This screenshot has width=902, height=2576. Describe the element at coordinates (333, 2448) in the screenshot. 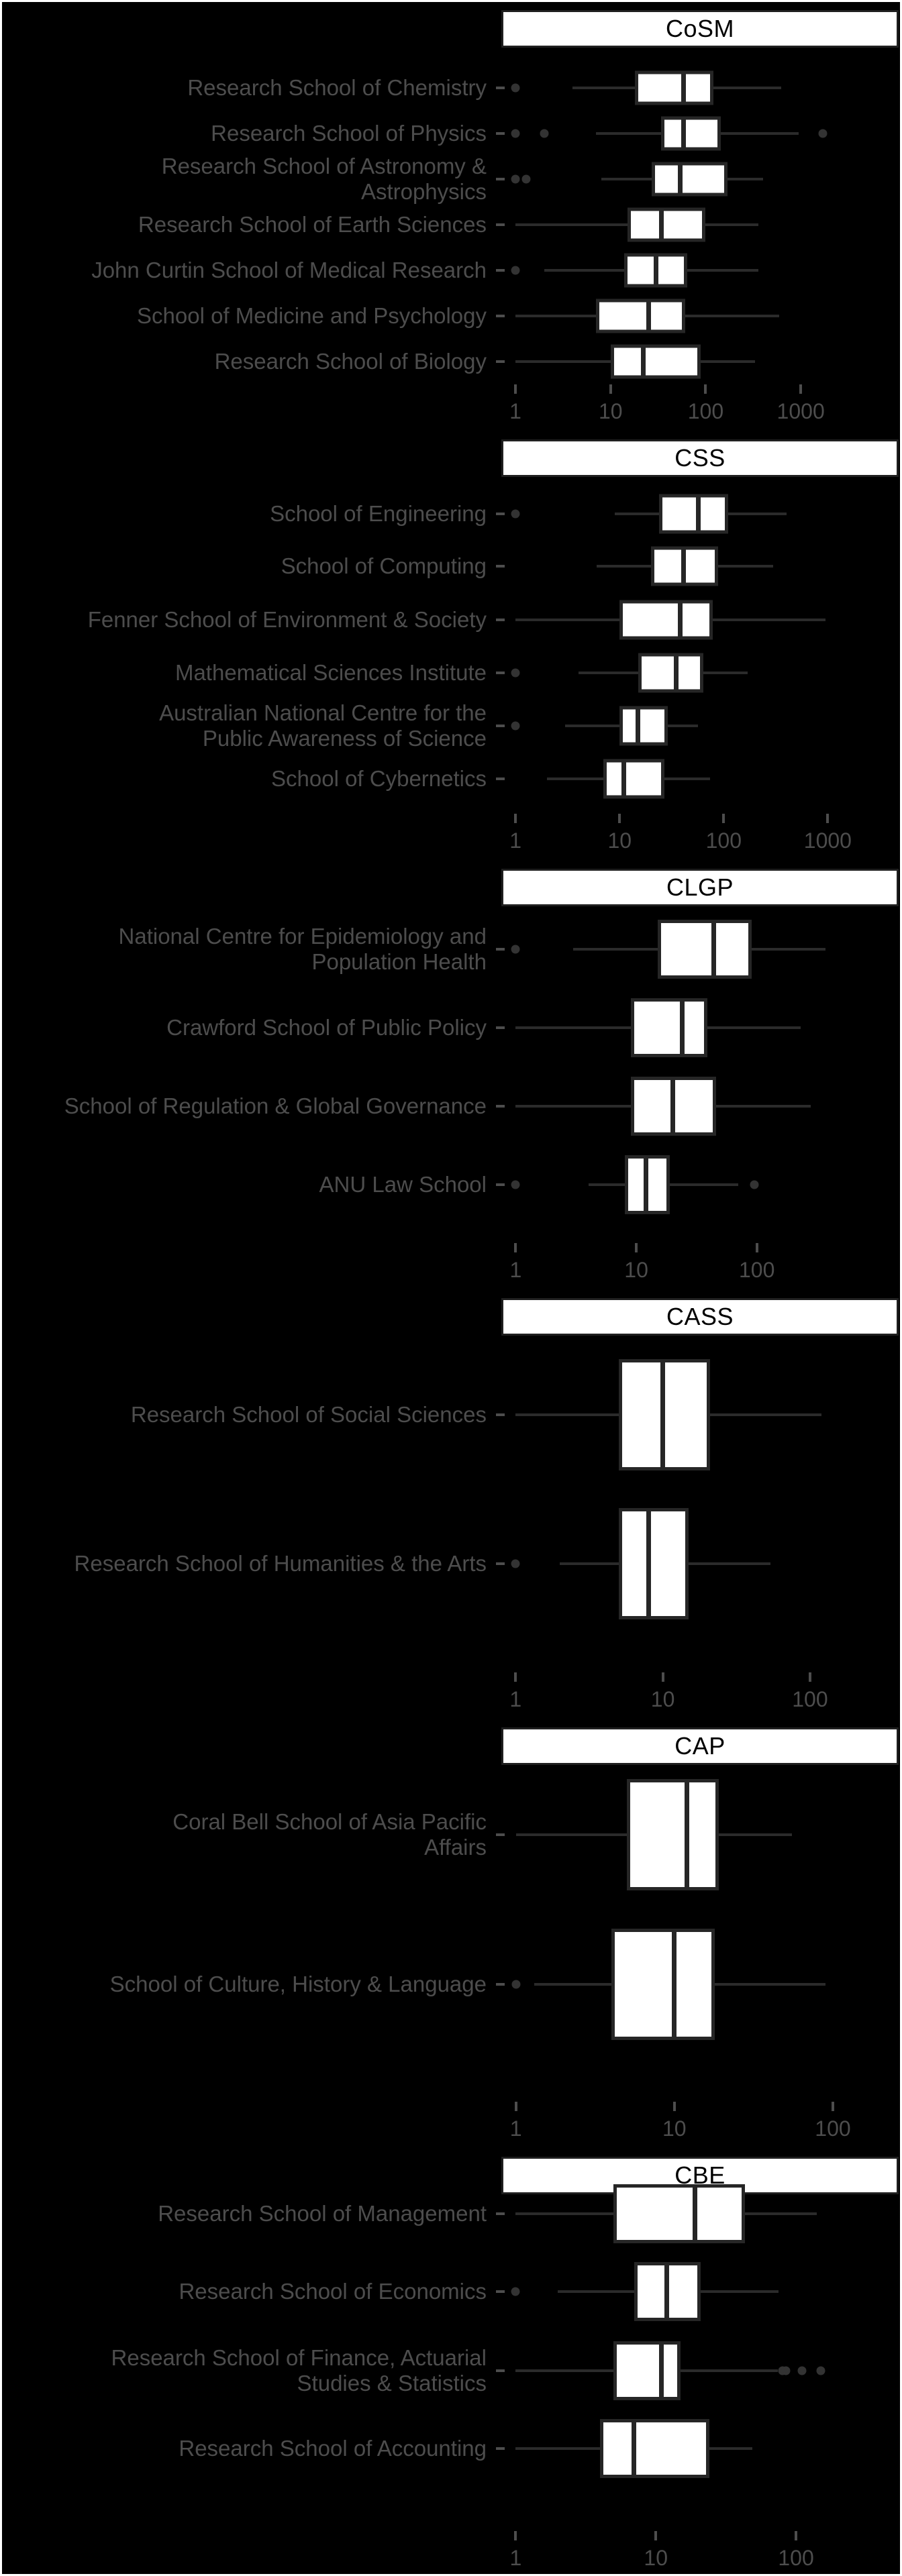

I see `category-label: Research School of Accounting` at that location.